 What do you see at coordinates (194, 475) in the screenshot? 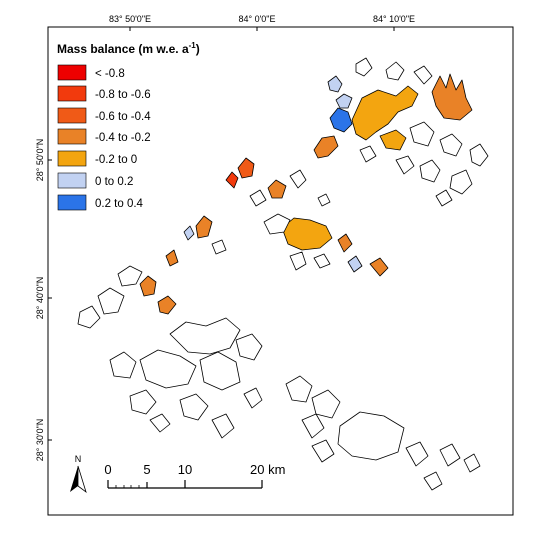
I see `scale-bar: 0 5 10 20 km` at bounding box center [194, 475].